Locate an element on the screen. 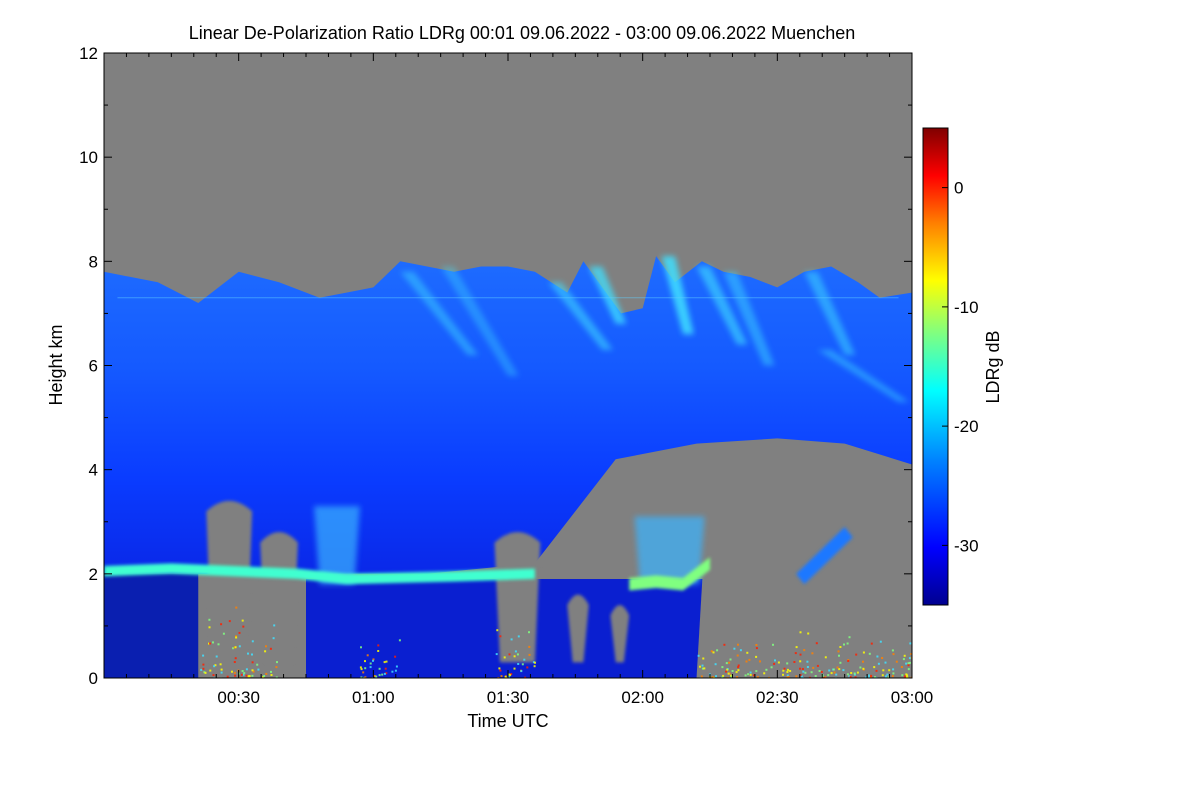  water-layer-band is located at coordinates (319, 574).